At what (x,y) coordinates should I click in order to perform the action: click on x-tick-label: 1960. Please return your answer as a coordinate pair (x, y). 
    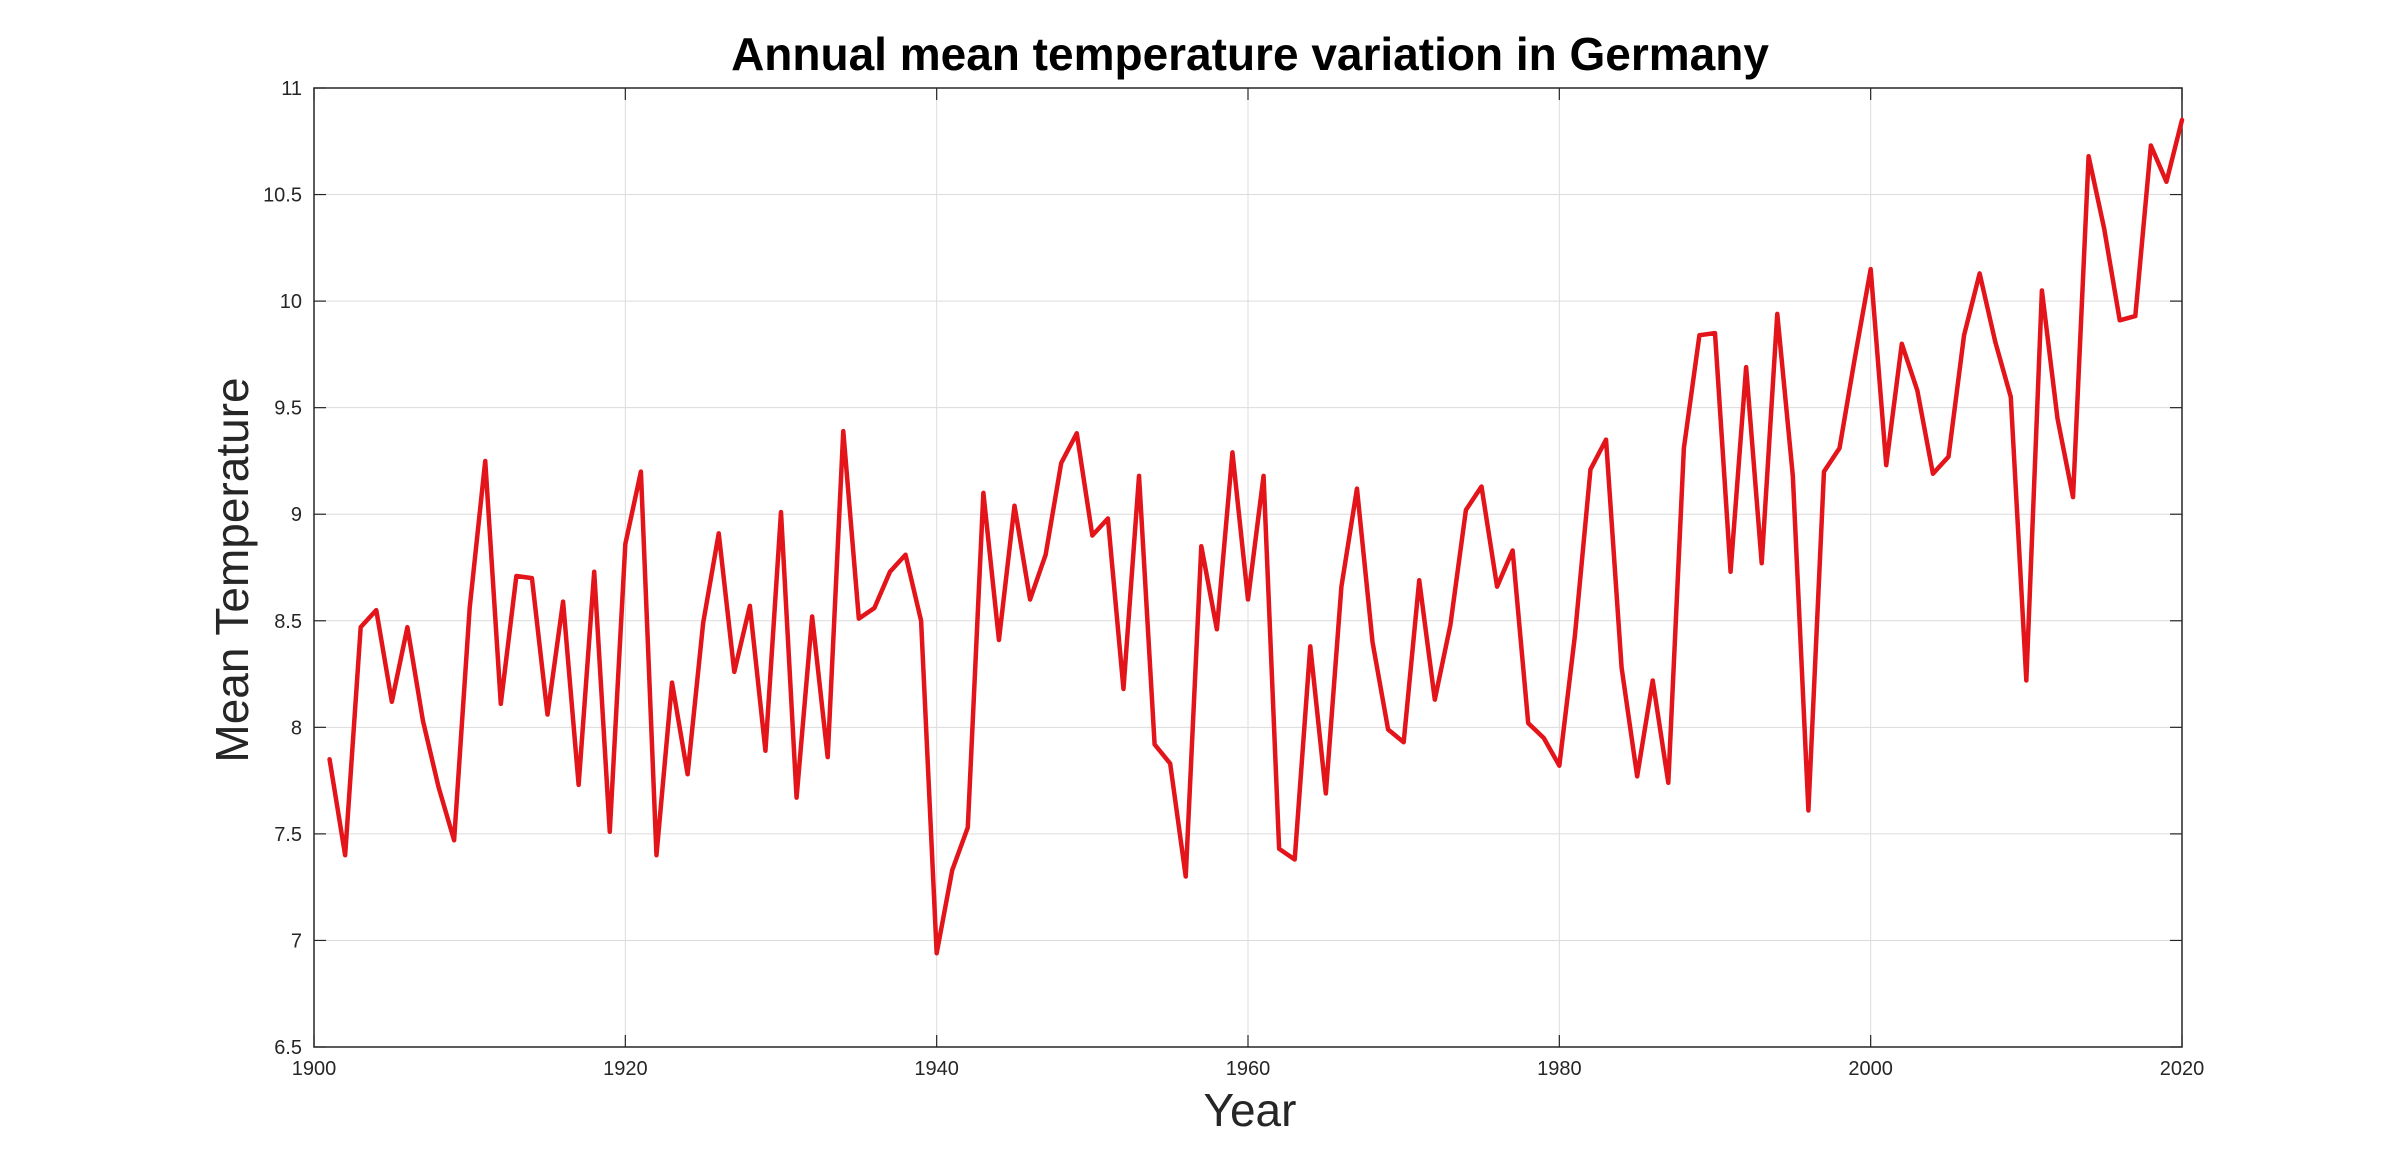
    Looking at the image, I should click on (1248, 1069).